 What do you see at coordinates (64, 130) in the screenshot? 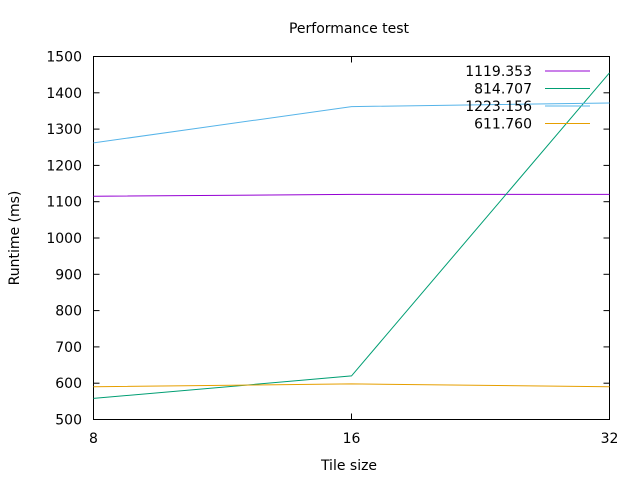
I see `y-tick-label: 1300` at bounding box center [64, 130].